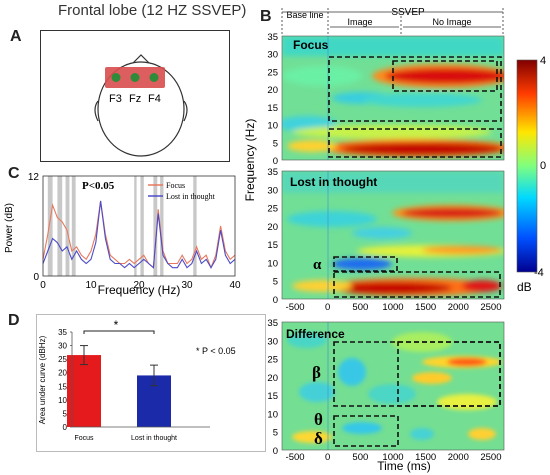 This screenshot has height=475, width=550. I want to click on panel-a-letter: A, so click(16, 36).